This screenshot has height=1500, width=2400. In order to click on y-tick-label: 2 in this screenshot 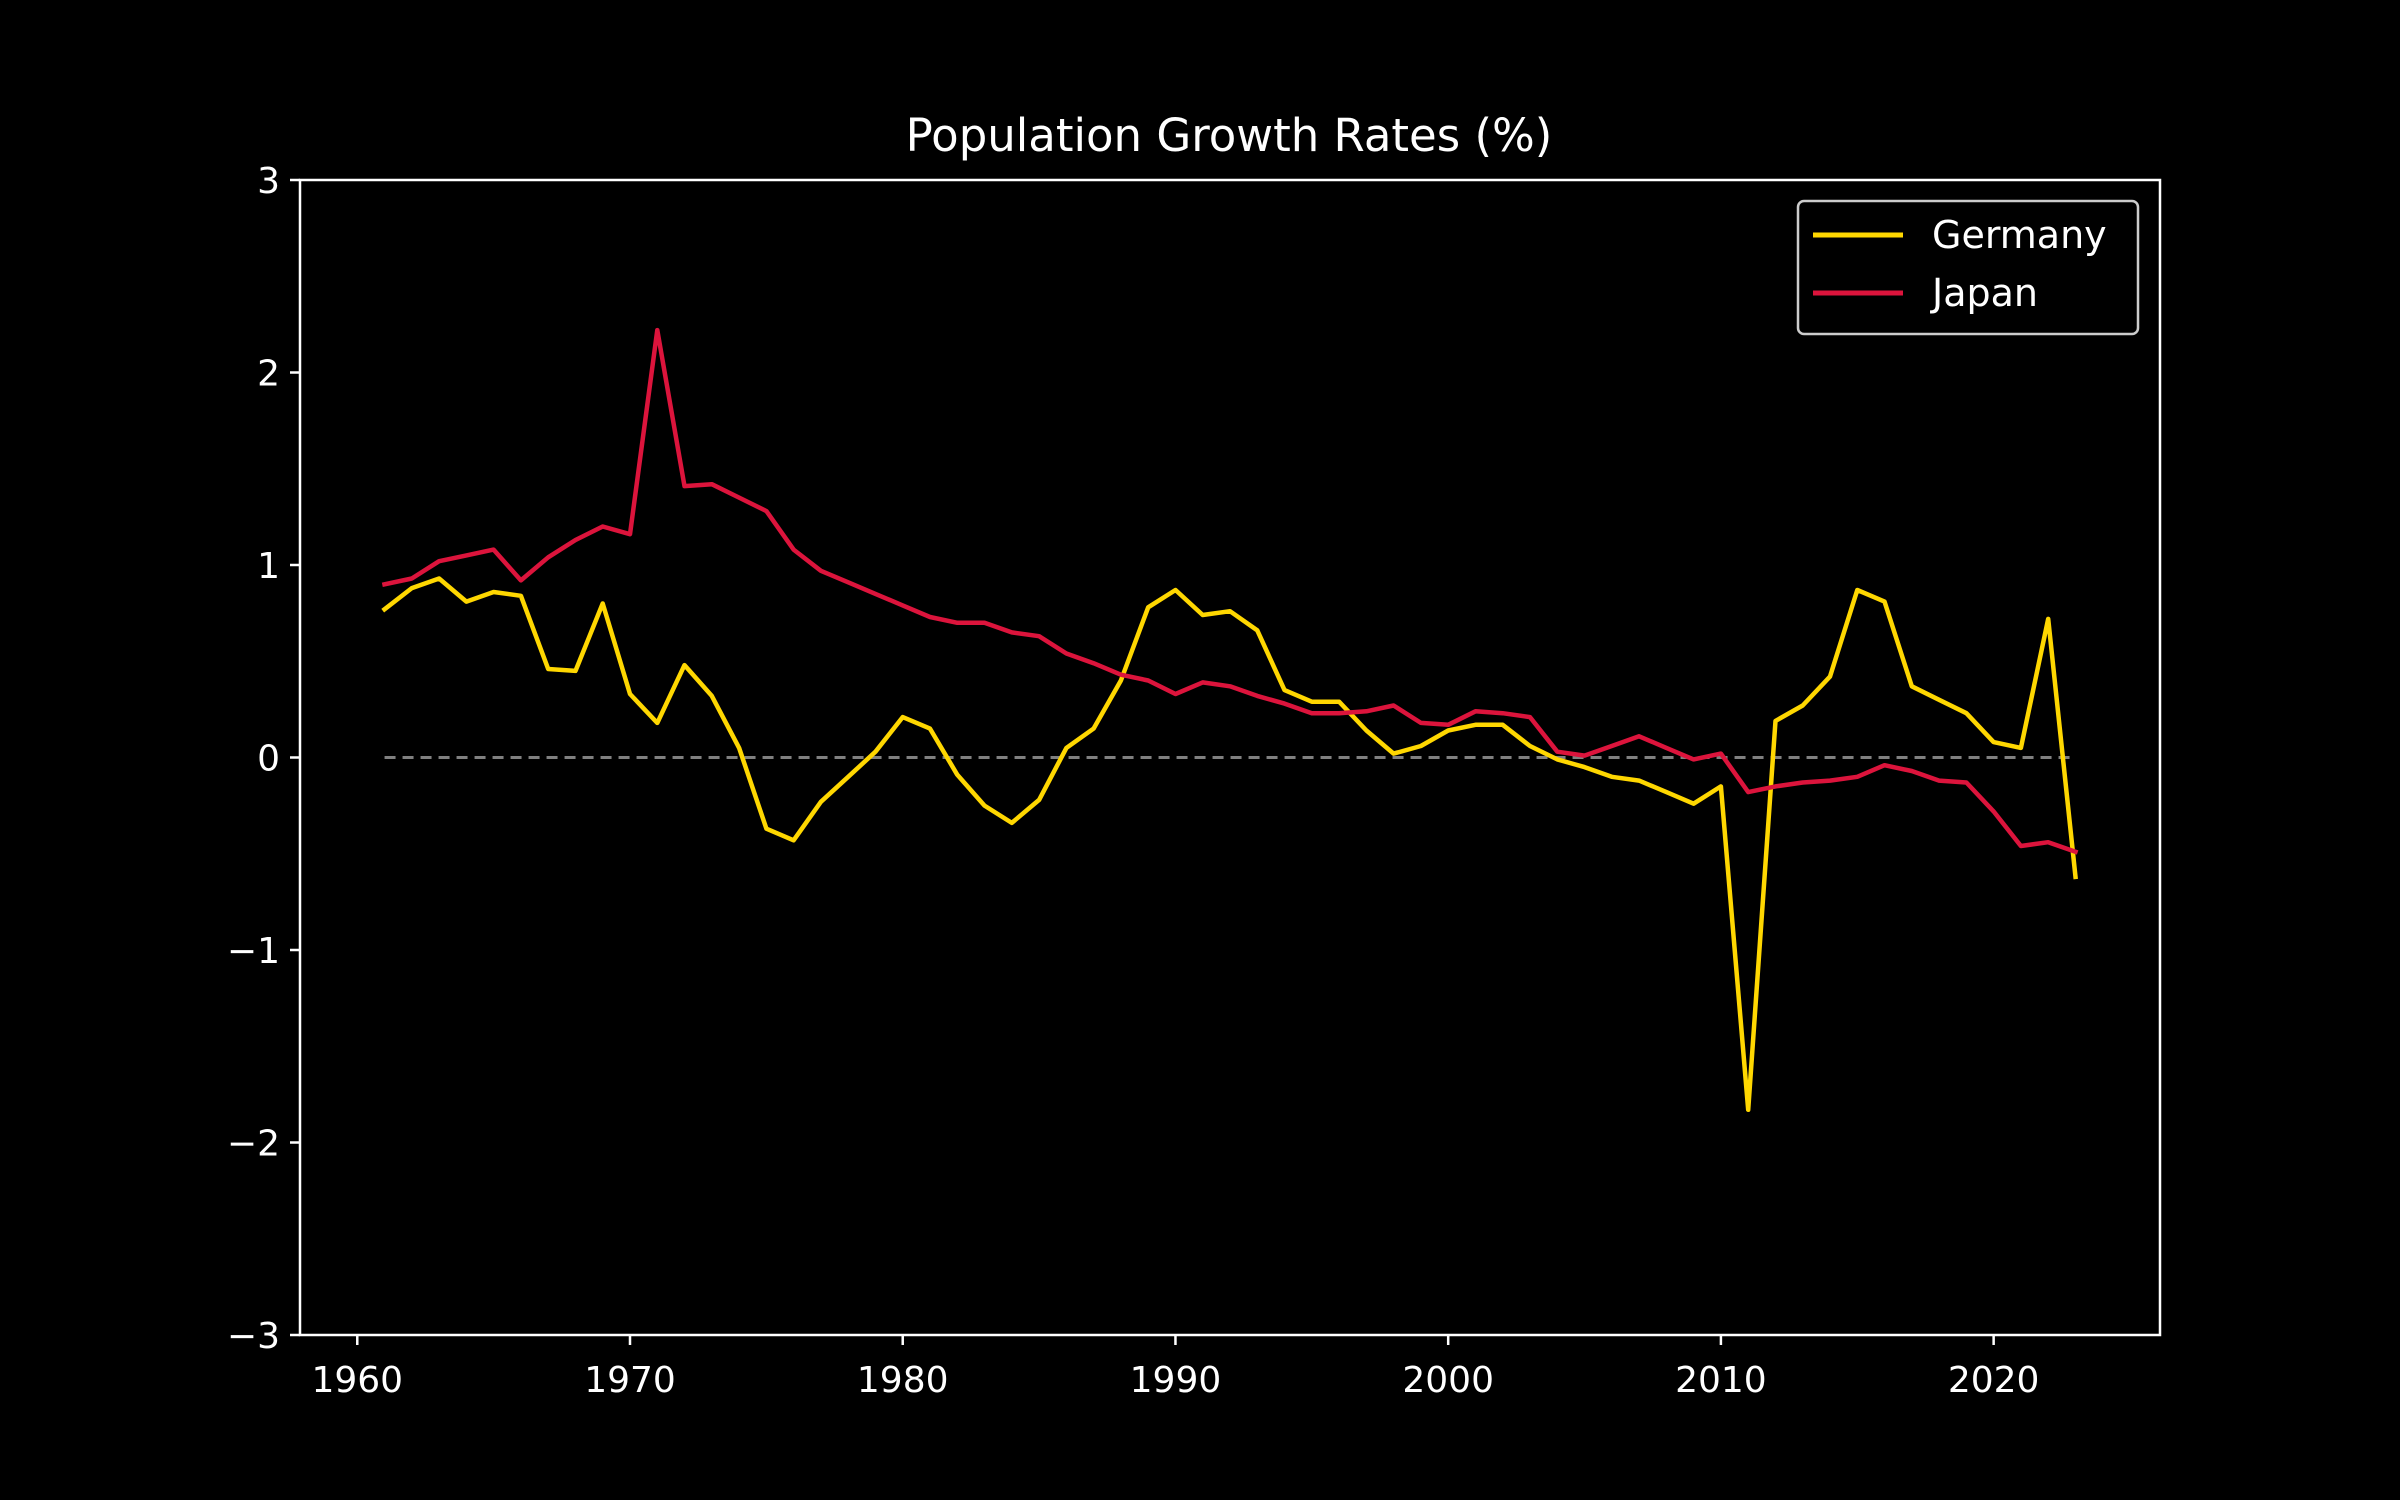, I will do `click(268, 374)`.